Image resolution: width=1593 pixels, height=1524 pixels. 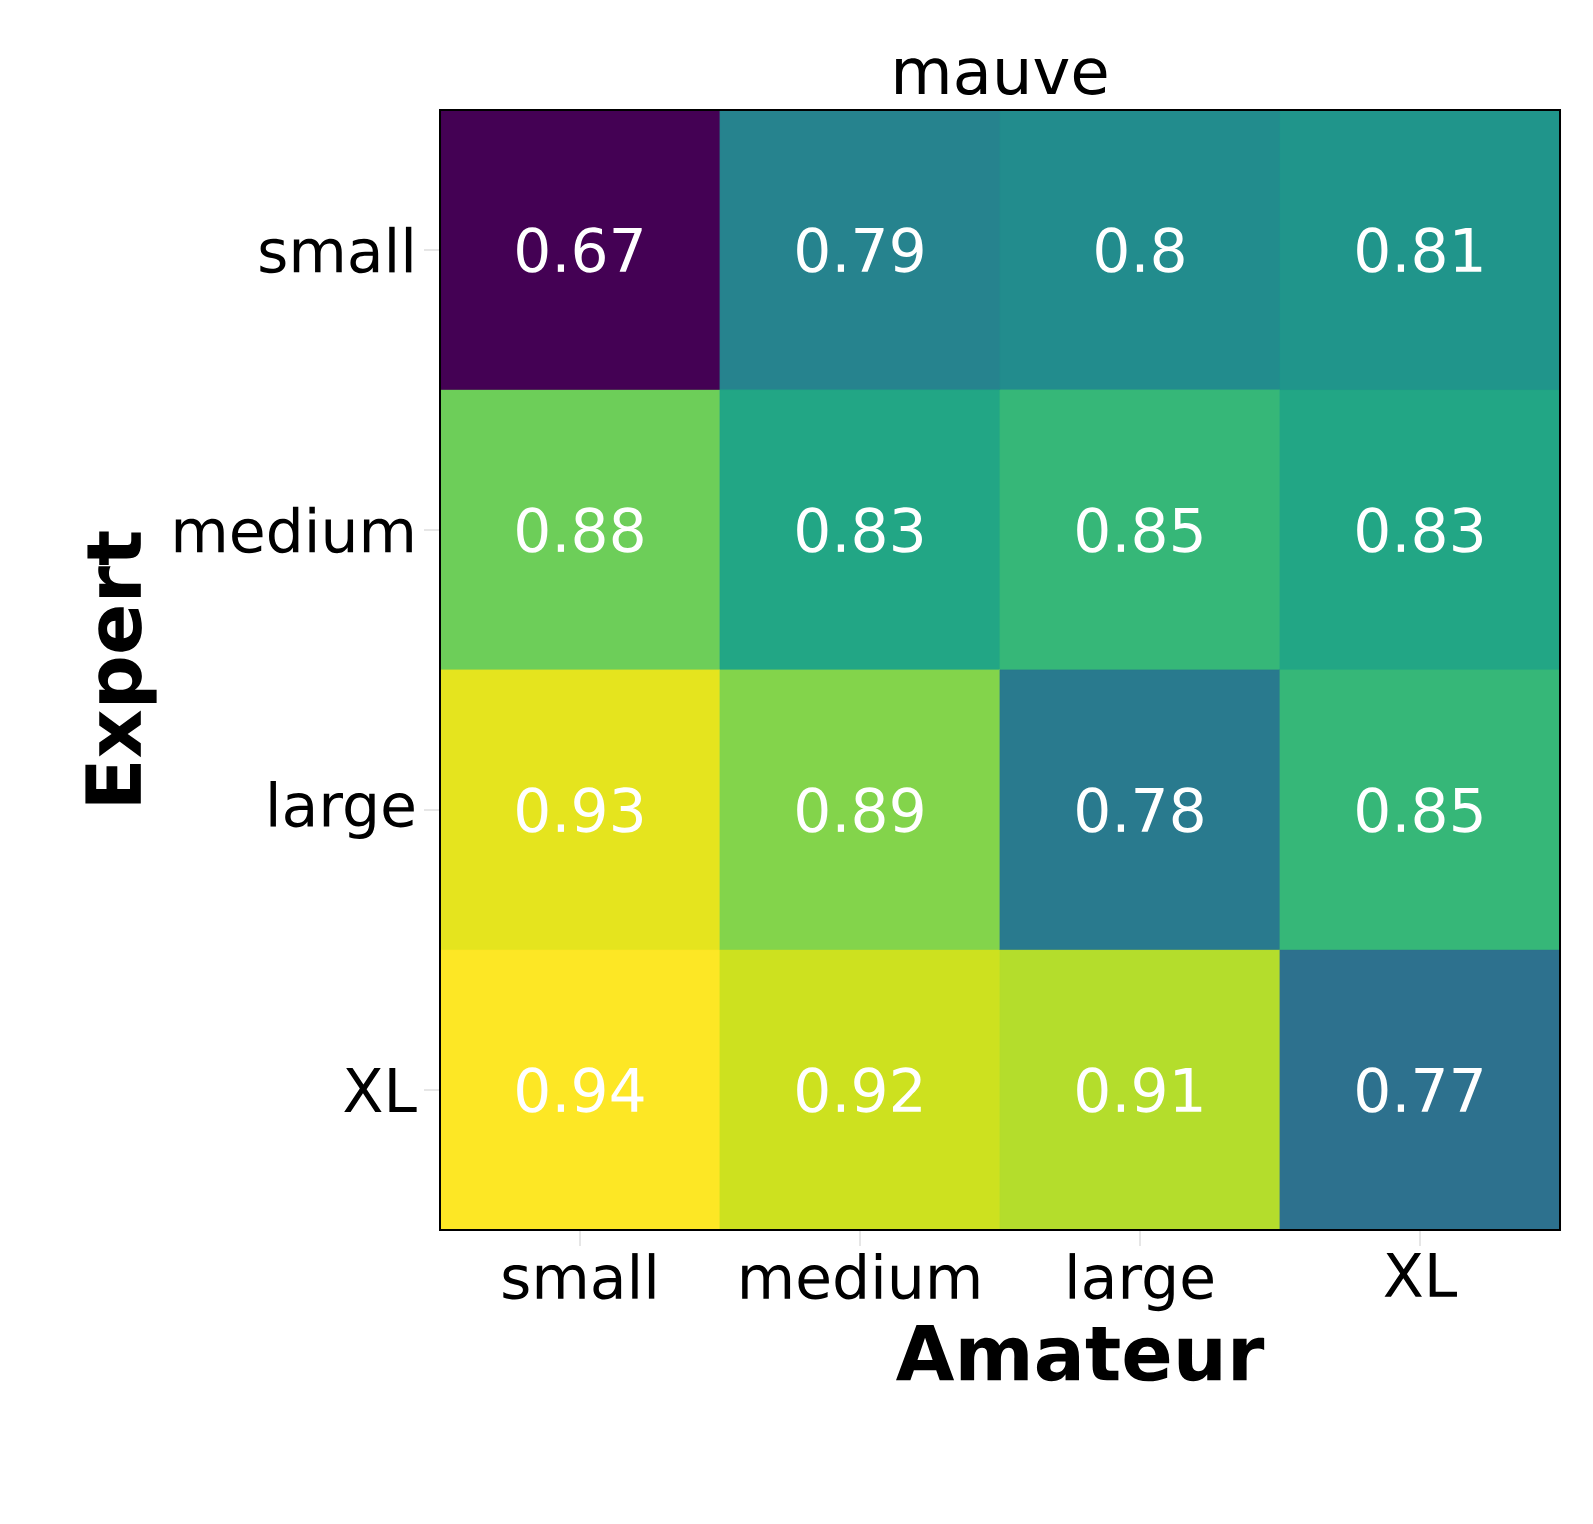 What do you see at coordinates (580, 530) in the screenshot?
I see `data-label: 0.88` at bounding box center [580, 530].